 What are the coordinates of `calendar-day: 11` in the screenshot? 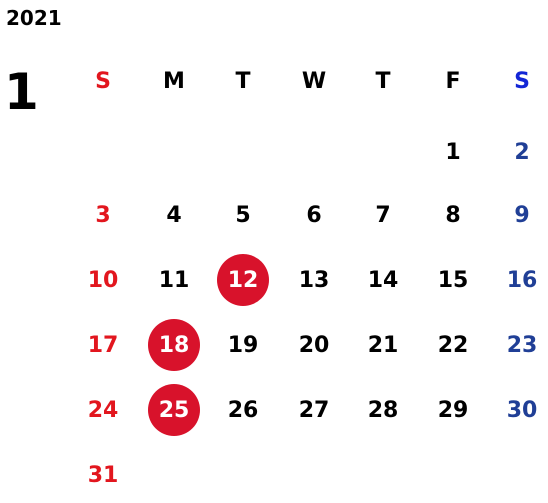 It's located at (174, 280).